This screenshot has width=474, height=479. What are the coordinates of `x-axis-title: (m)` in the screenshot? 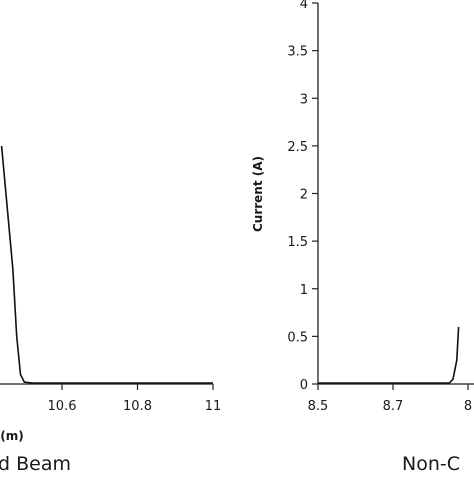 It's located at (11, 436).